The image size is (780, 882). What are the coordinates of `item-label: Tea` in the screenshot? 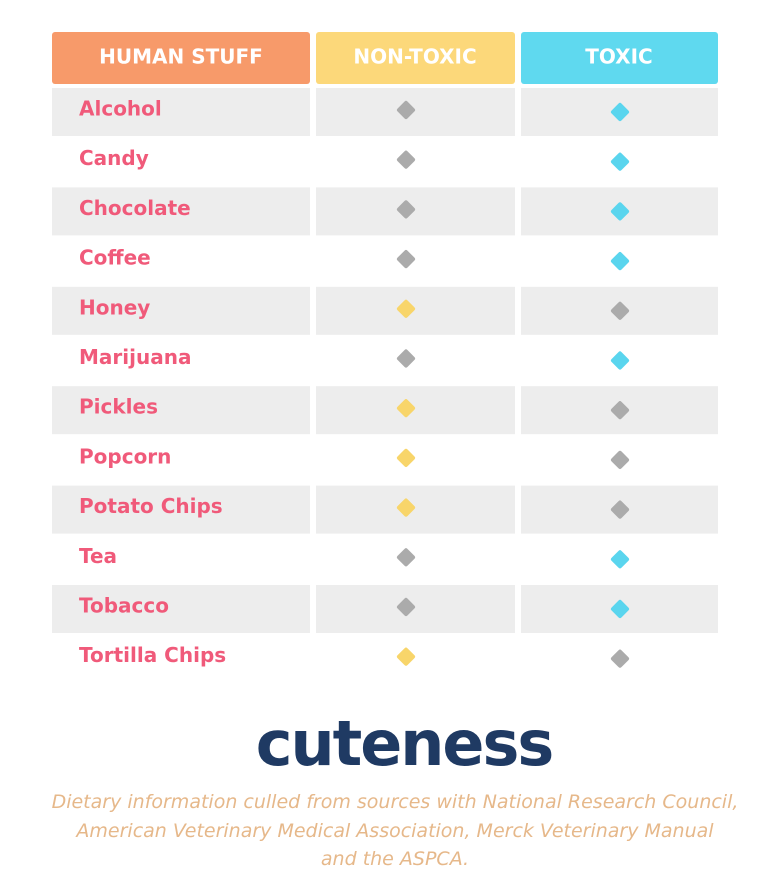 It's located at (98, 556).